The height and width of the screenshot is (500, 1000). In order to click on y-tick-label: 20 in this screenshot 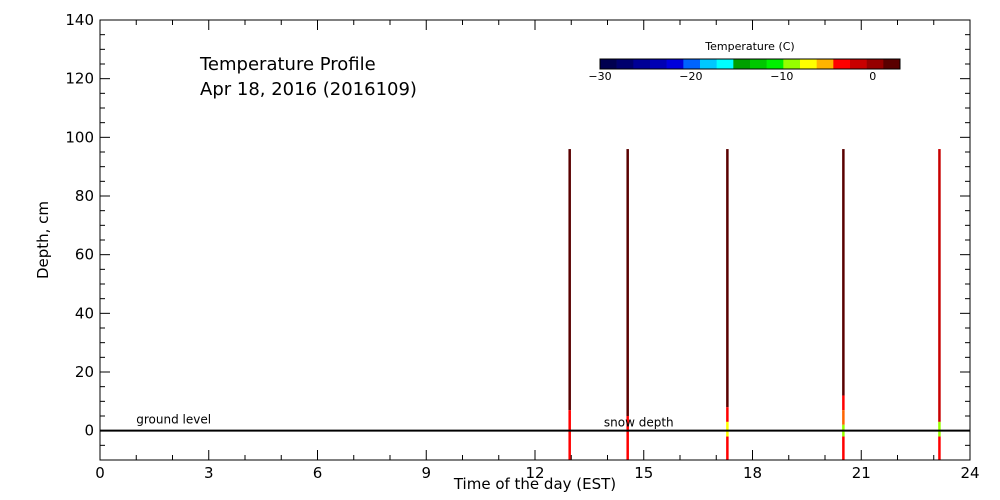, I will do `click(84, 372)`.